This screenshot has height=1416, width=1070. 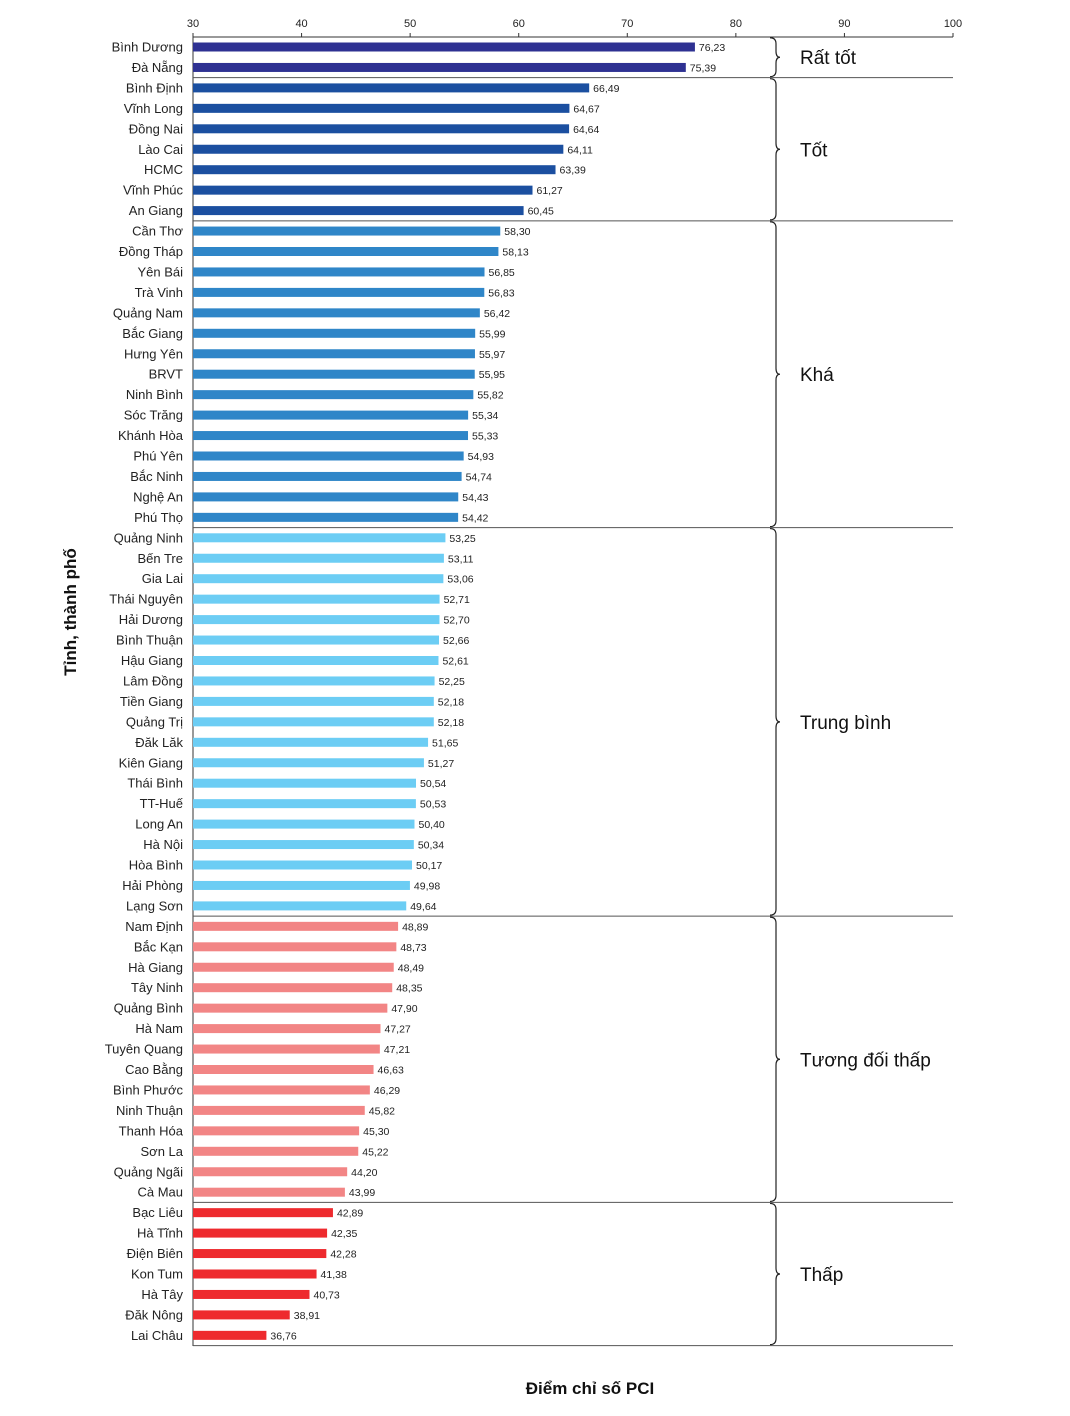 I want to click on category-label: Hà Nội, so click(x=163, y=844).